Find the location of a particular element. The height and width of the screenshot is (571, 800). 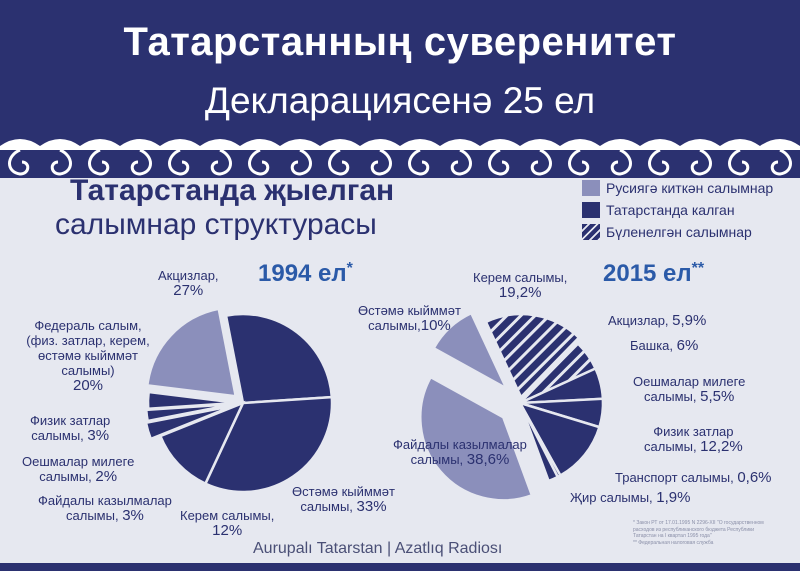

pie-2015-label-land: Җир салымы, 1,9% is located at coordinates (630, 497).